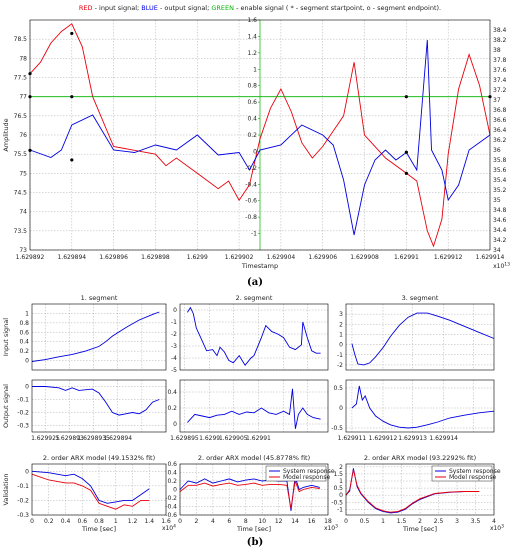  Describe the element at coordinates (258, 438) in the screenshot. I see `x-tick-label: 1.62991` at that location.